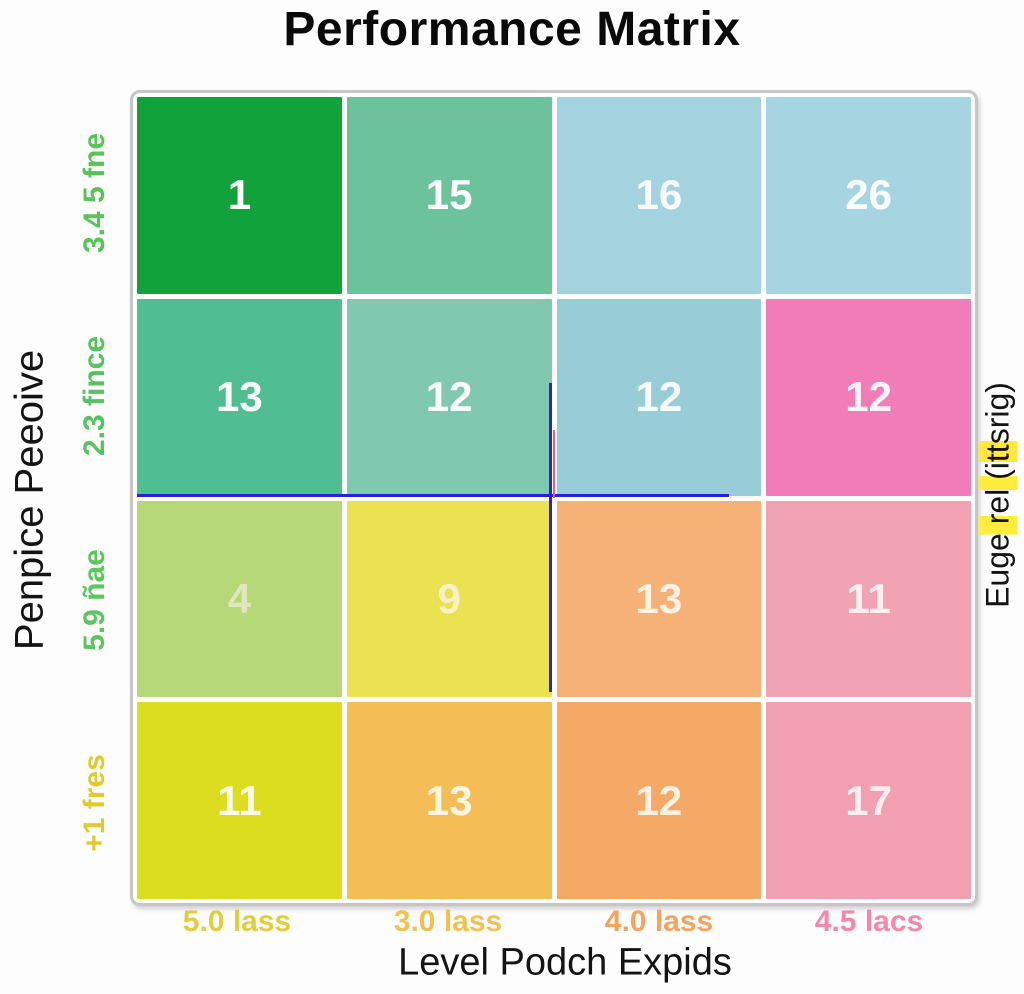 This screenshot has width=1024, height=994. I want to click on heatmap-cell-r3c0: 11, so click(239, 800).